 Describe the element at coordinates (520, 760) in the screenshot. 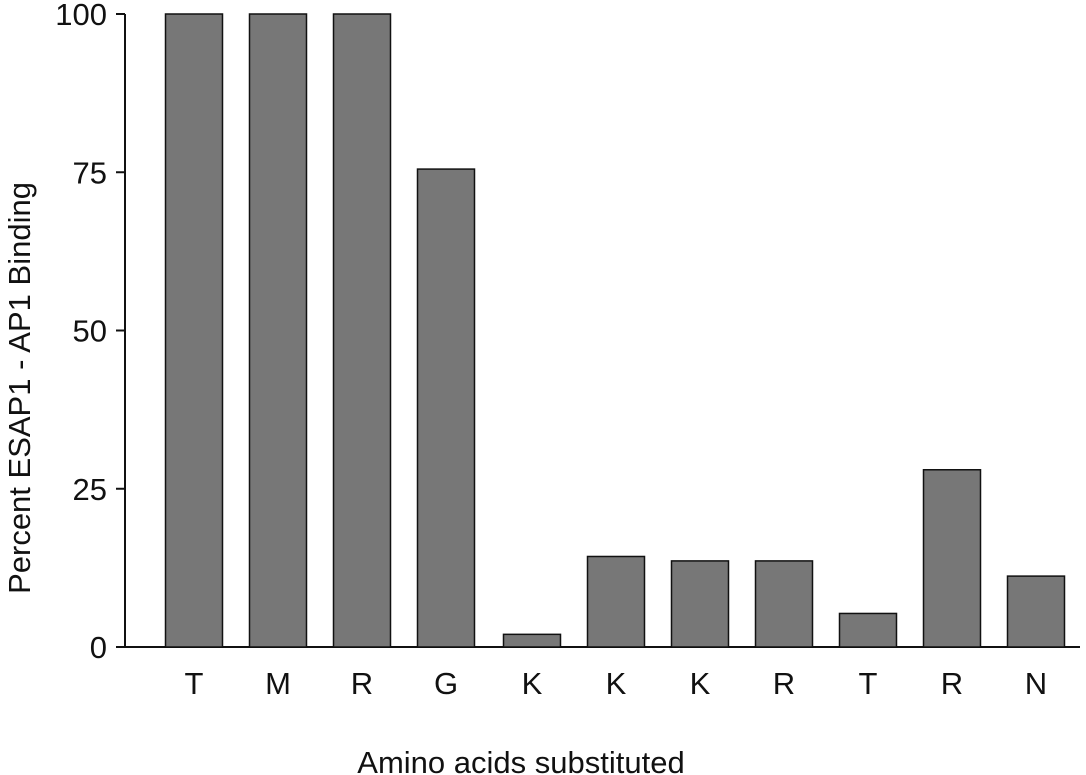

I see `x-axis-title: Amino acids substituted` at that location.